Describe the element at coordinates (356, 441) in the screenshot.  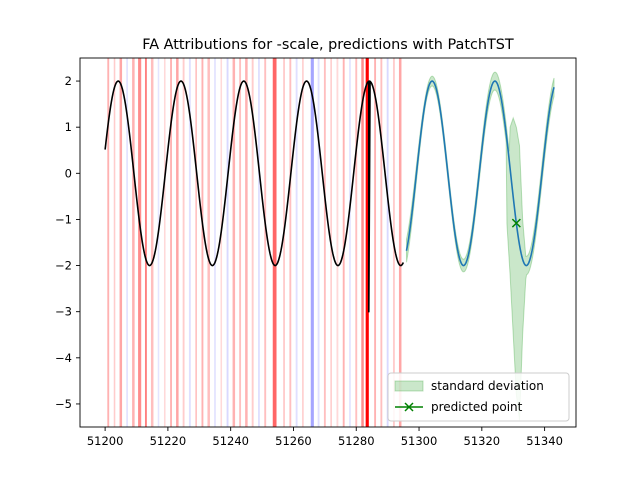
I see `x-tick-label-51280: 51280` at that location.